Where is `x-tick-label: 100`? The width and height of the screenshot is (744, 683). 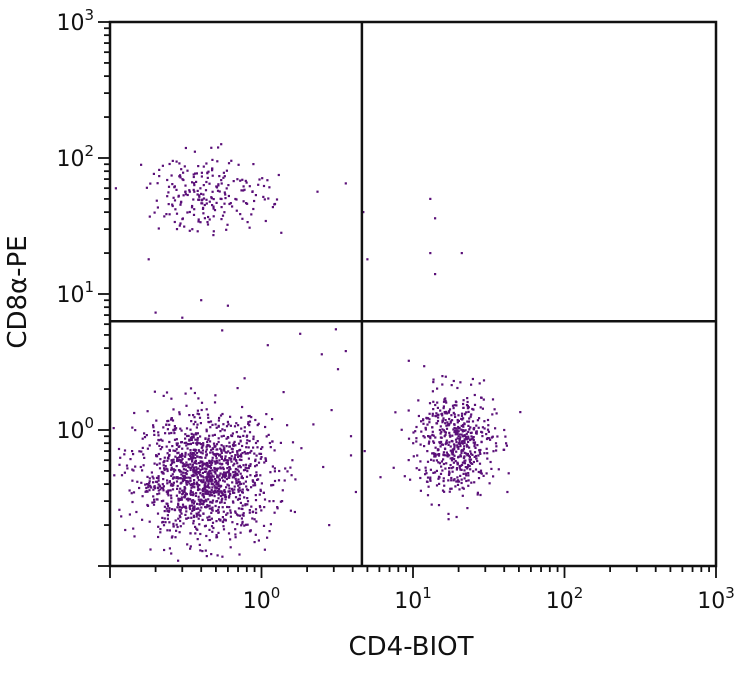
x-tick-label: 100 is located at coordinates (262, 599).